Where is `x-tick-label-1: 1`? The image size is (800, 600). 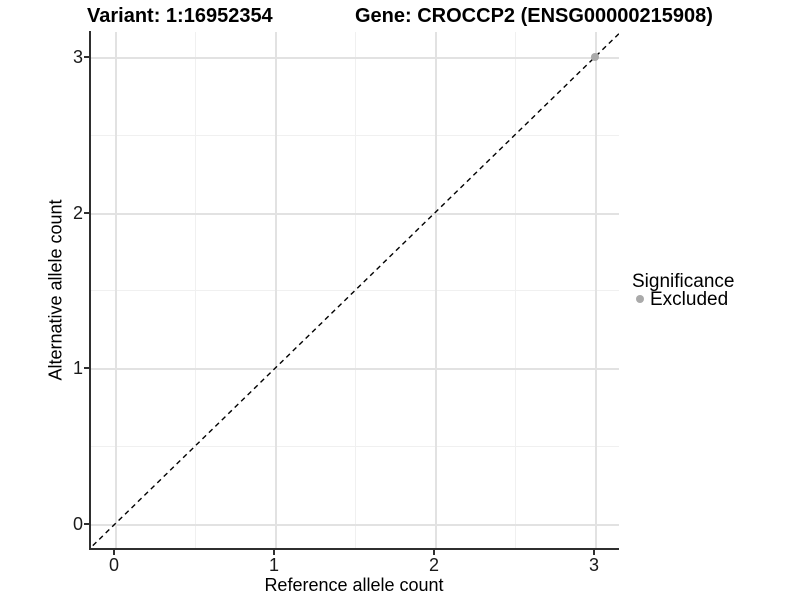
x-tick-label-1: 1 is located at coordinates (273, 565).